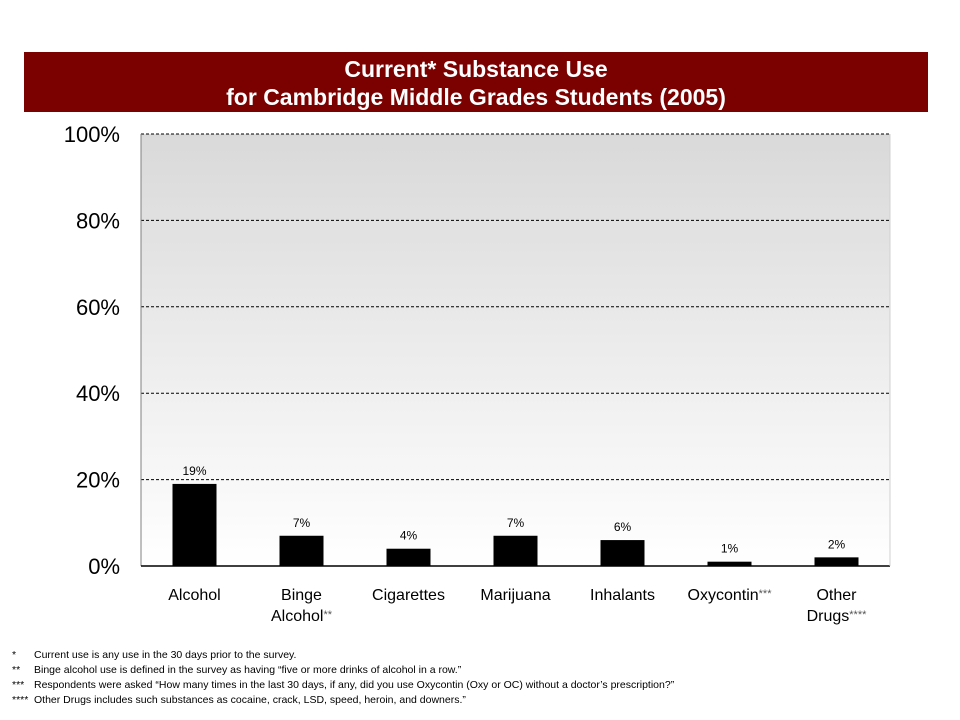 The width and height of the screenshot is (960, 720). What do you see at coordinates (730, 595) in the screenshot?
I see `x-tick-label: Oxycontin***` at bounding box center [730, 595].